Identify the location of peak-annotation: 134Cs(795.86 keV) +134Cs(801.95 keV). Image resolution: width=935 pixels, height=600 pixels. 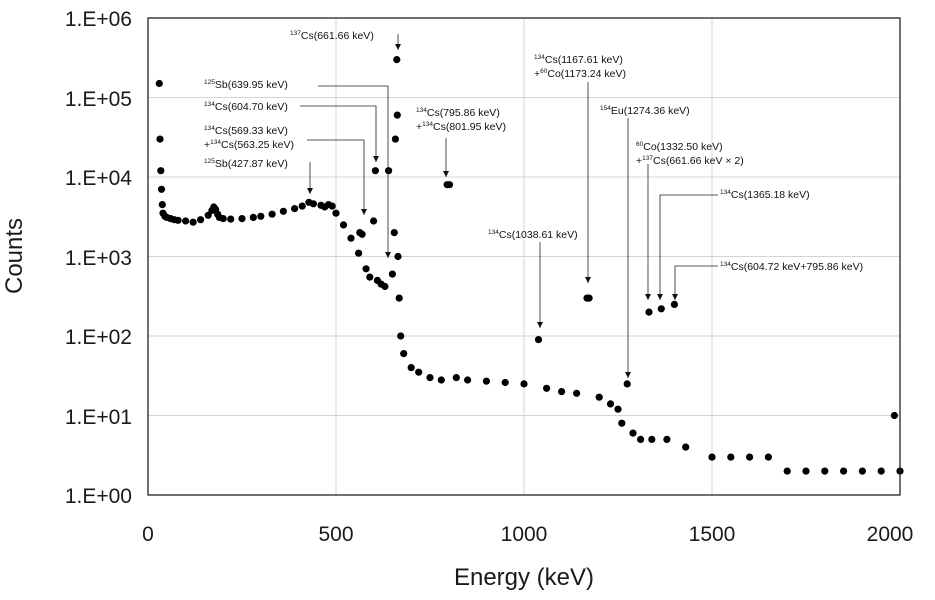
(461, 142).